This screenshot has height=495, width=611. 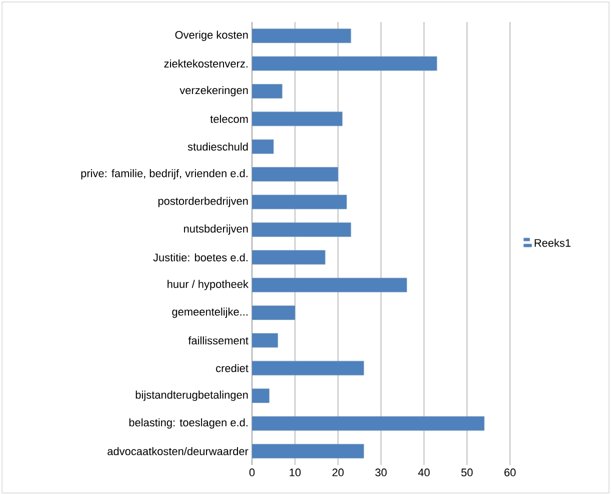 I want to click on y-tick-label: Justitie: boetes e.d., so click(x=200, y=257).